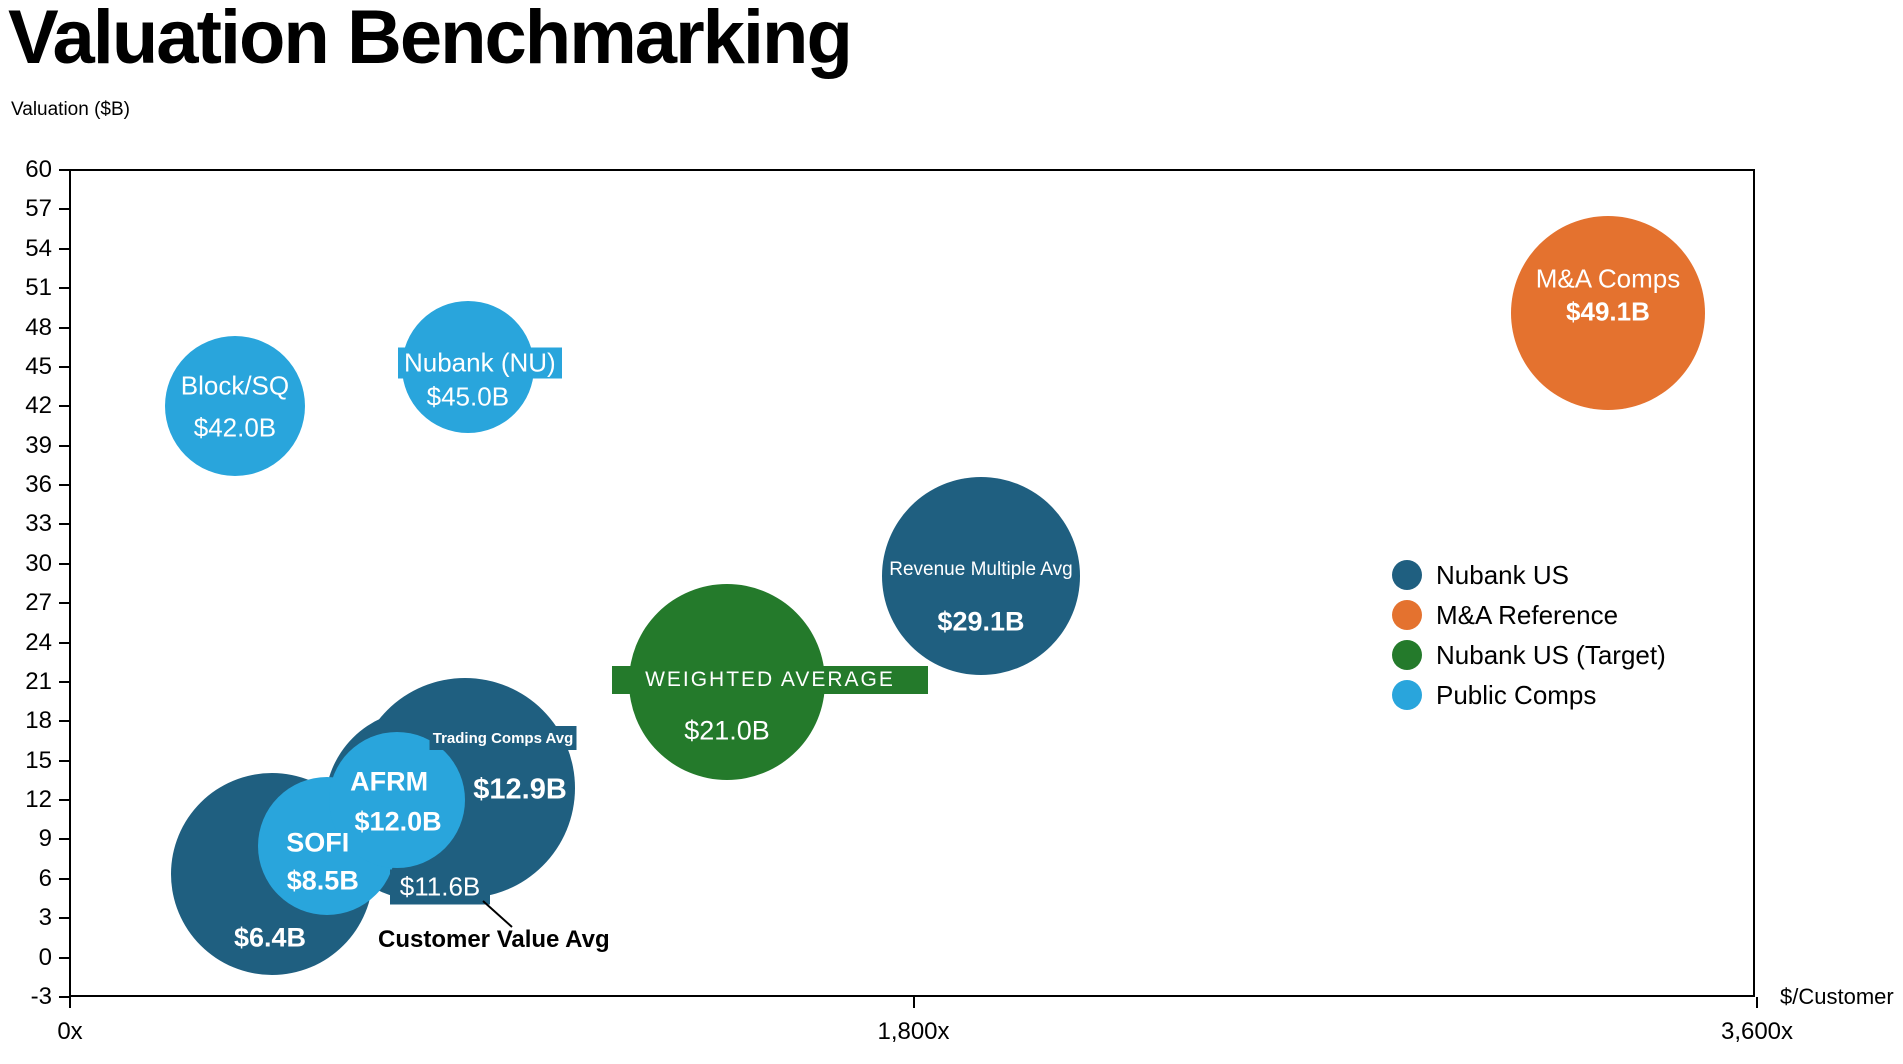 The width and height of the screenshot is (1903, 1064). I want to click on y-tick-label: 39, so click(38, 445).